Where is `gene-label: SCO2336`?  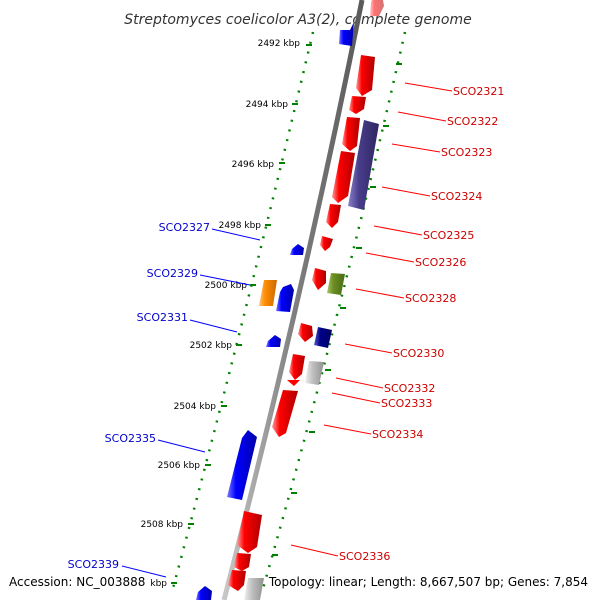 gene-label: SCO2336 is located at coordinates (364, 556).